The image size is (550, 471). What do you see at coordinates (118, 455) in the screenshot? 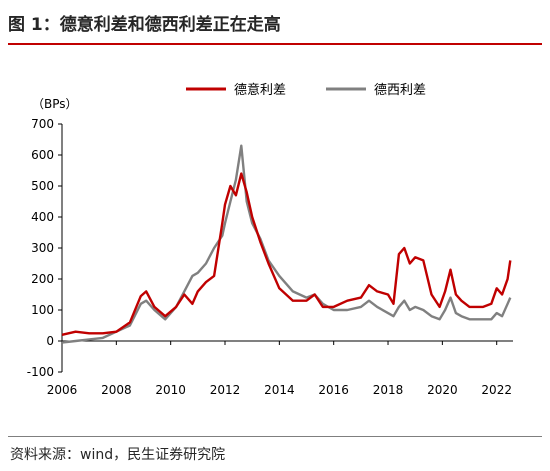
I see `source-note: 资料来源：wind，民生证券研究院` at bounding box center [118, 455].